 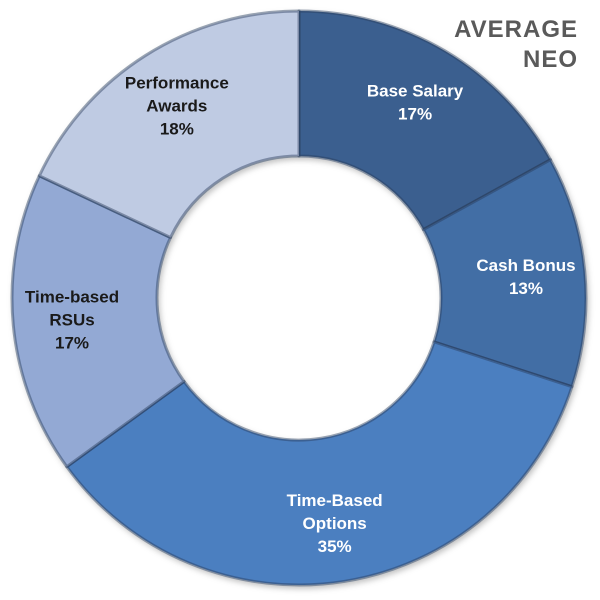 What do you see at coordinates (72, 342) in the screenshot?
I see `slice-3-value-label: 17%` at bounding box center [72, 342].